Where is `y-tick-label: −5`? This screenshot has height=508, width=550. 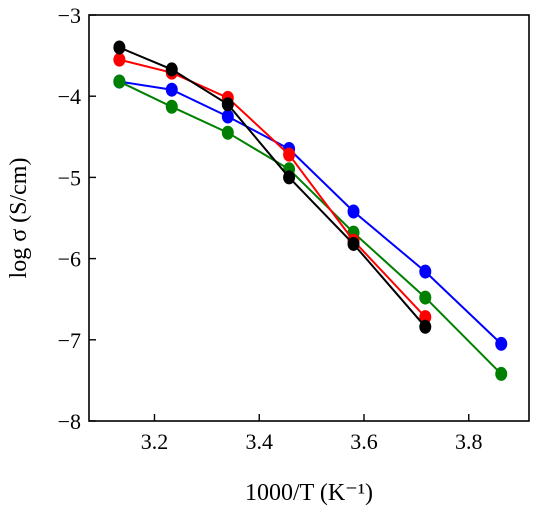 y-tick-label: −5 is located at coordinates (69, 177).